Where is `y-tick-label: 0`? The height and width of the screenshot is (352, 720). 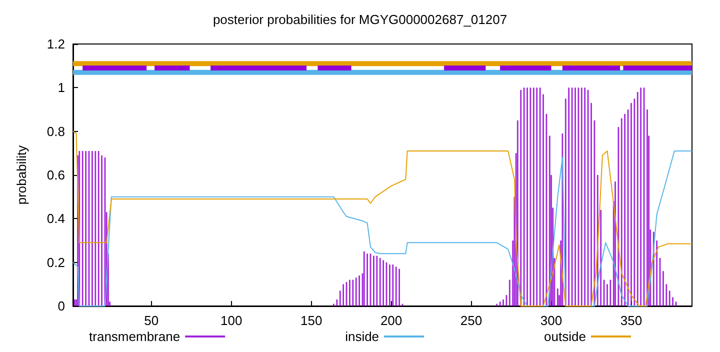 y-tick-label: 0 is located at coordinates (61, 306).